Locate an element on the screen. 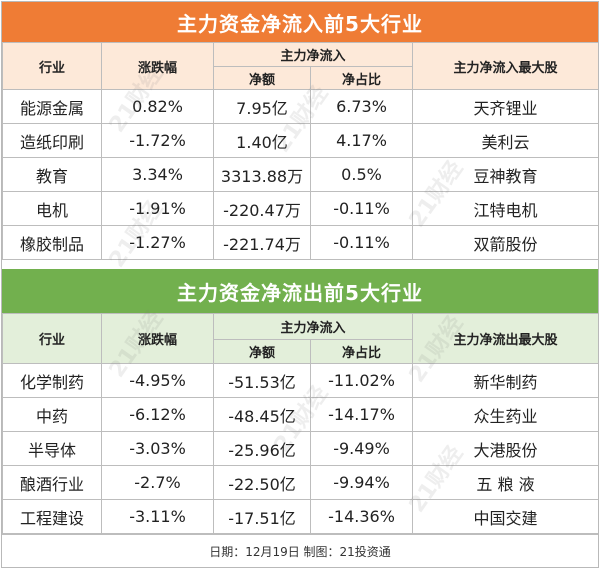  footer-caption: 日期：12月19日 制图：21投资通 is located at coordinates (300, 550).